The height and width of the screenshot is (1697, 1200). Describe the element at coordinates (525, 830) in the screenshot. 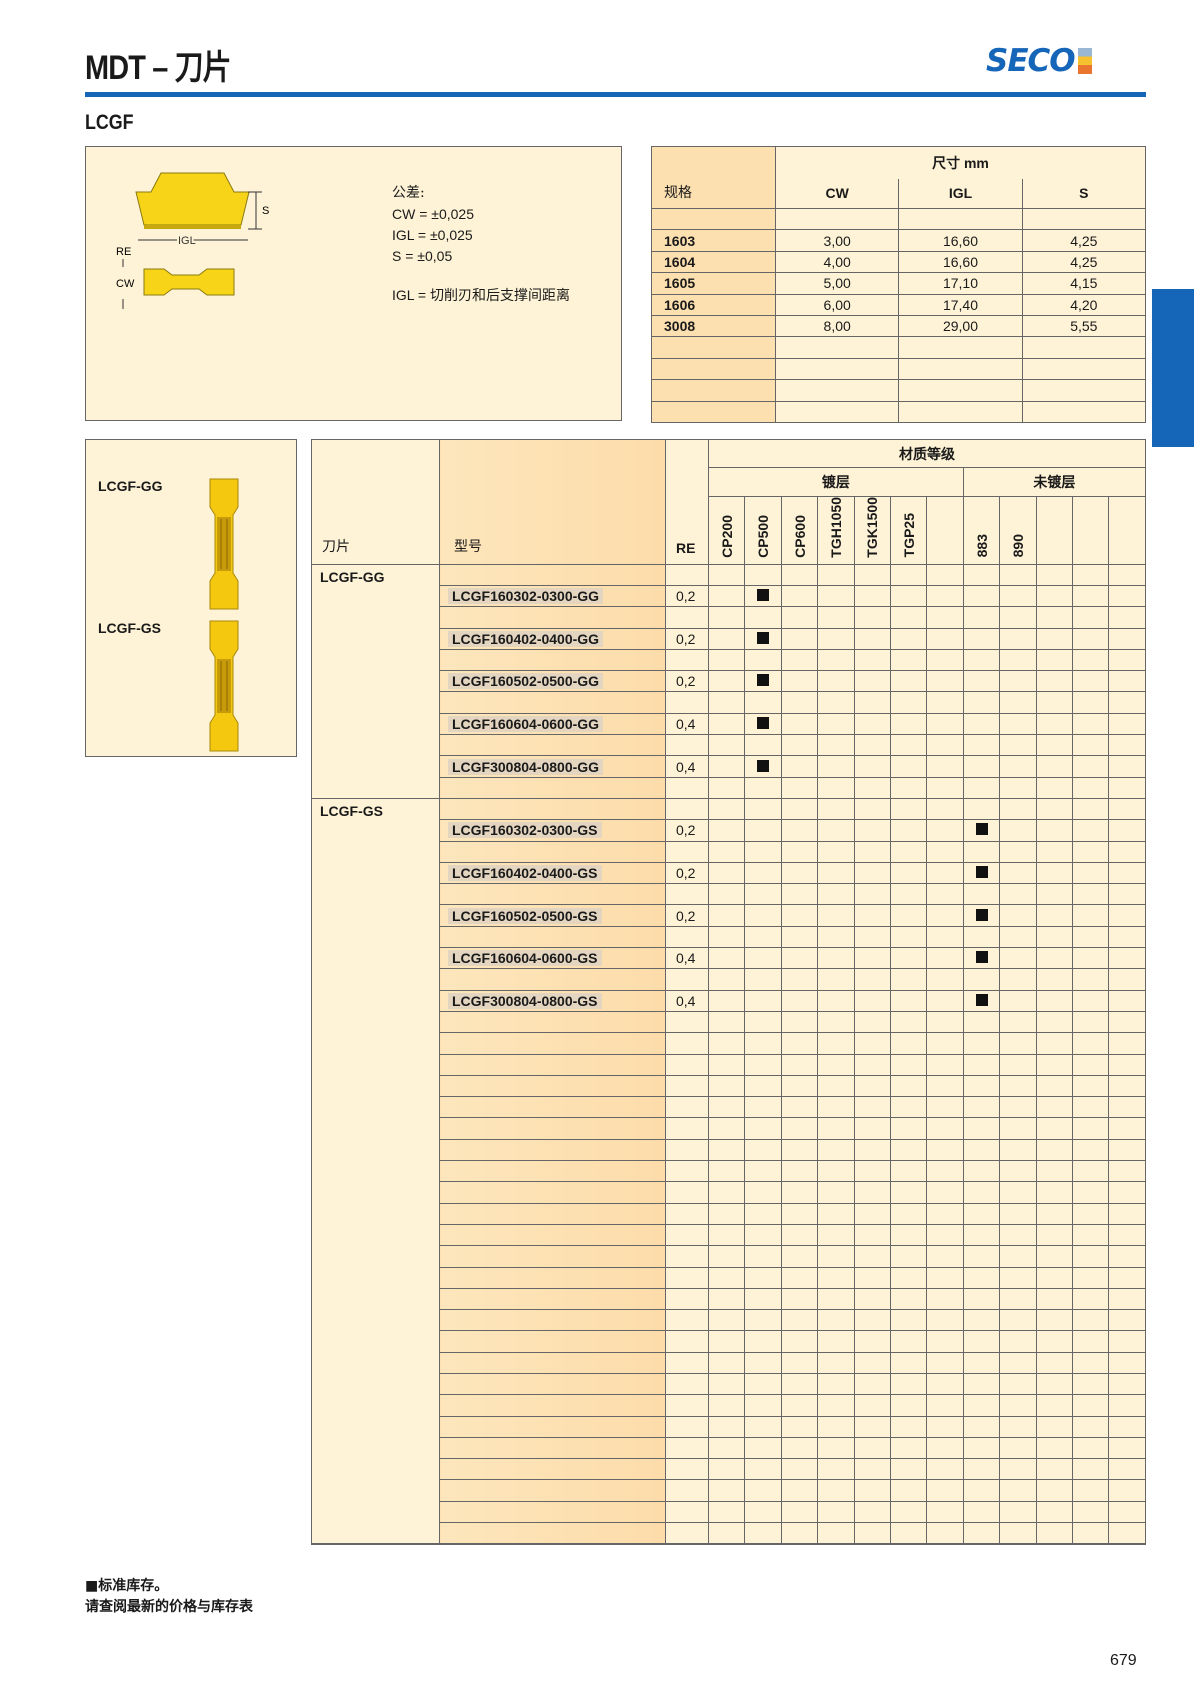

I see `model-code: LCGF160302-0300-GS` at that location.